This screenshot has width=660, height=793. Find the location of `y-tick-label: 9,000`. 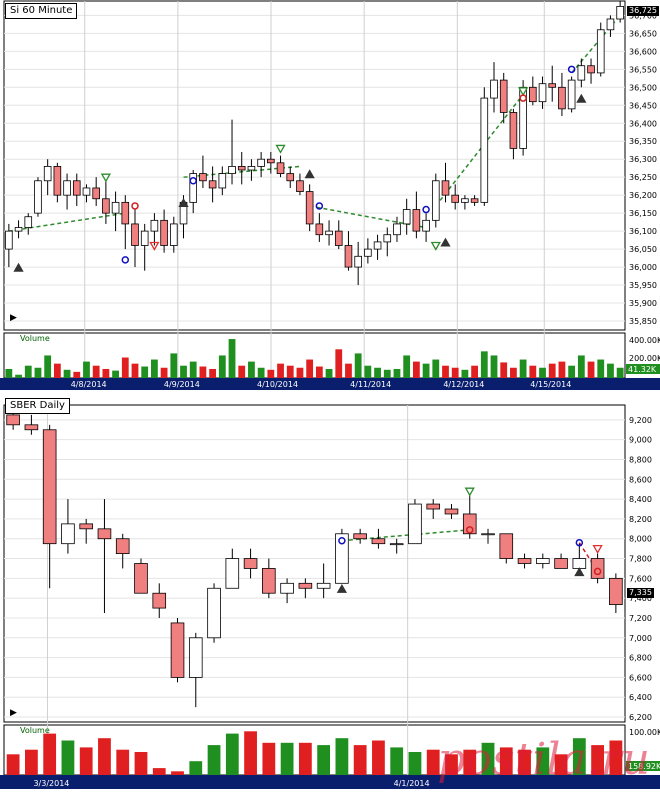

y-tick-label: 9,000 is located at coordinates (640, 440).